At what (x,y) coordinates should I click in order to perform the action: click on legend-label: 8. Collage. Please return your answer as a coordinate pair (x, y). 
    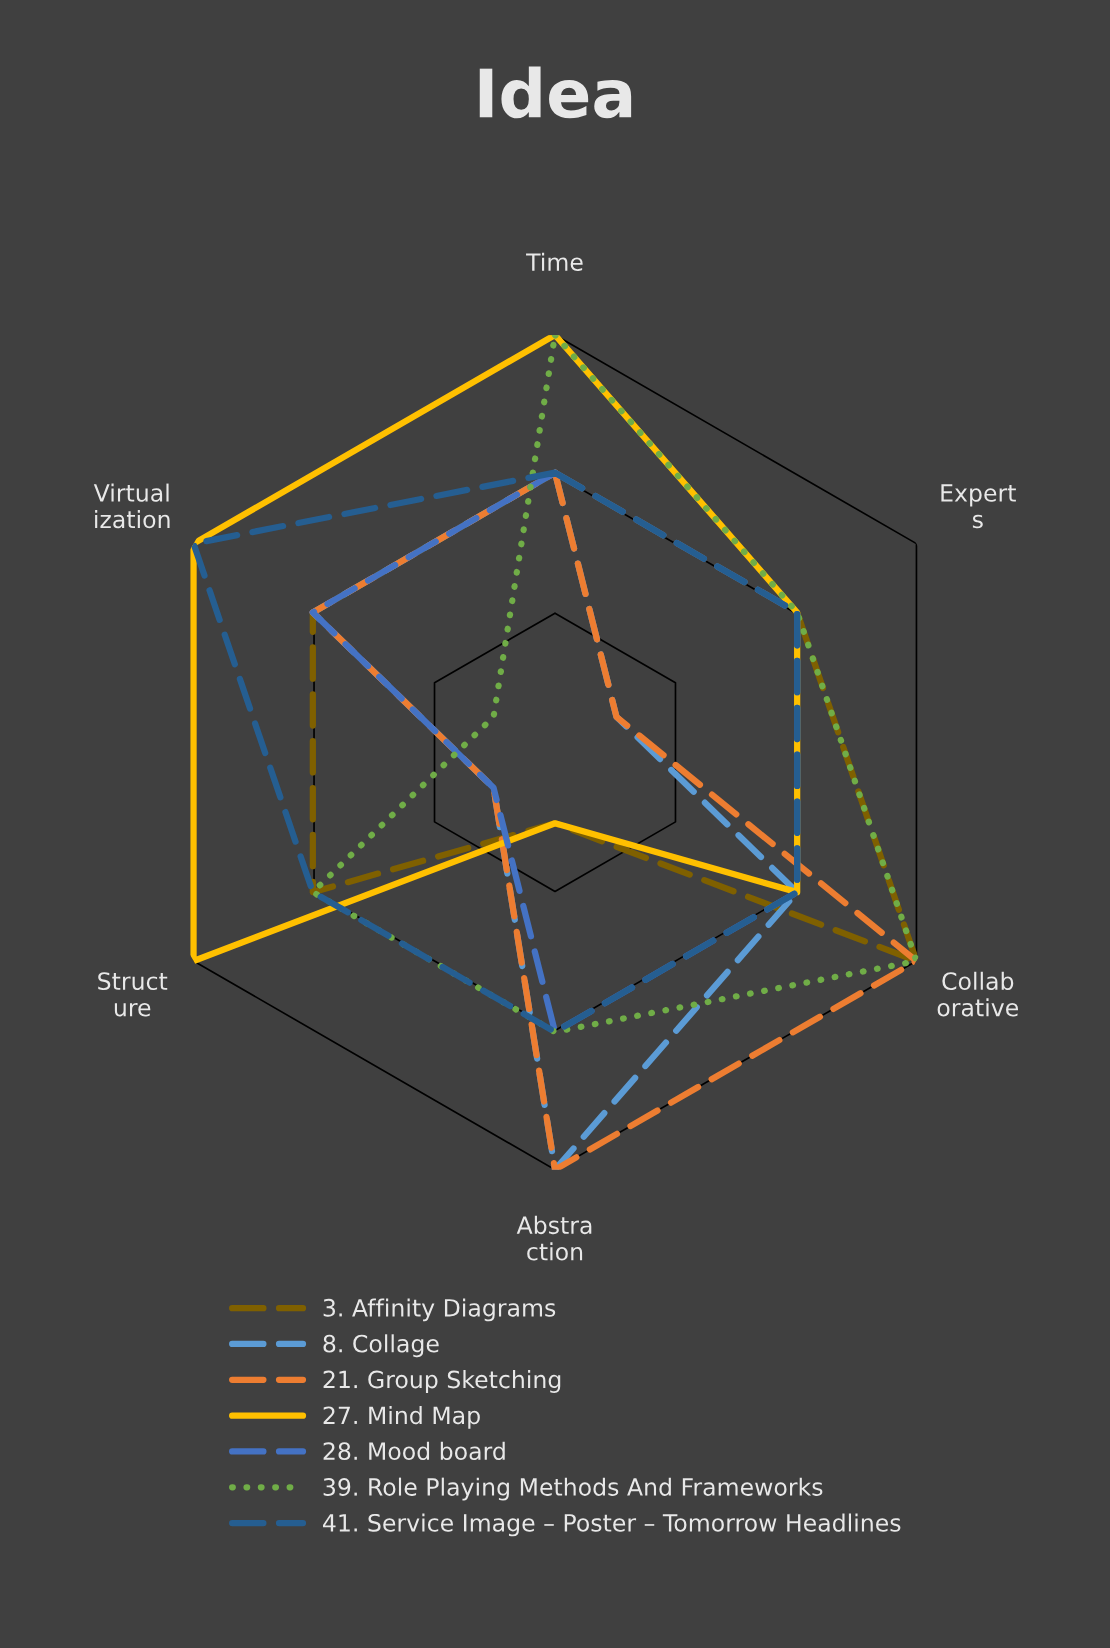
    Looking at the image, I should click on (381, 1346).